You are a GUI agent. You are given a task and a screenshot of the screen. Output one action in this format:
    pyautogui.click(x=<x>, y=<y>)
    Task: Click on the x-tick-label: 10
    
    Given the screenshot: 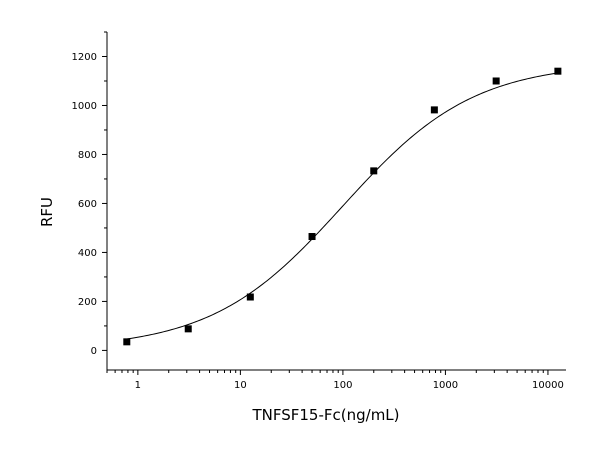 What is the action you would take?
    pyautogui.click(x=240, y=385)
    